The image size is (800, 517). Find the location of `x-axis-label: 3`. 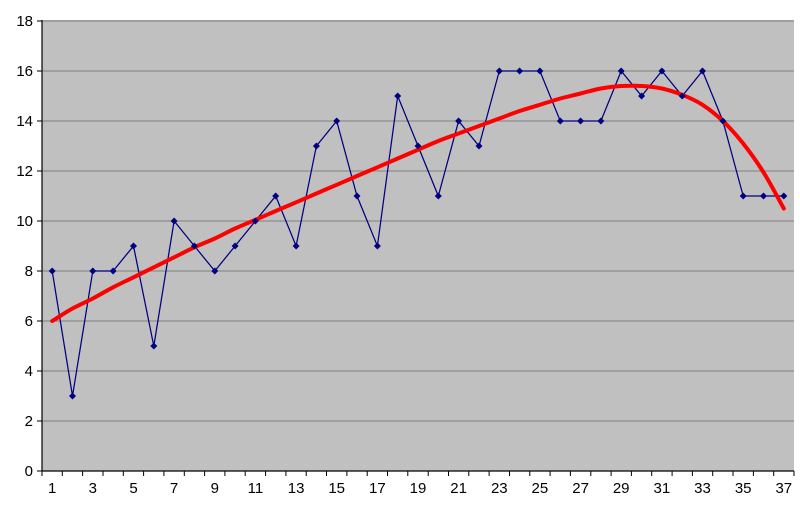

x-axis-label: 3 is located at coordinates (93, 488).